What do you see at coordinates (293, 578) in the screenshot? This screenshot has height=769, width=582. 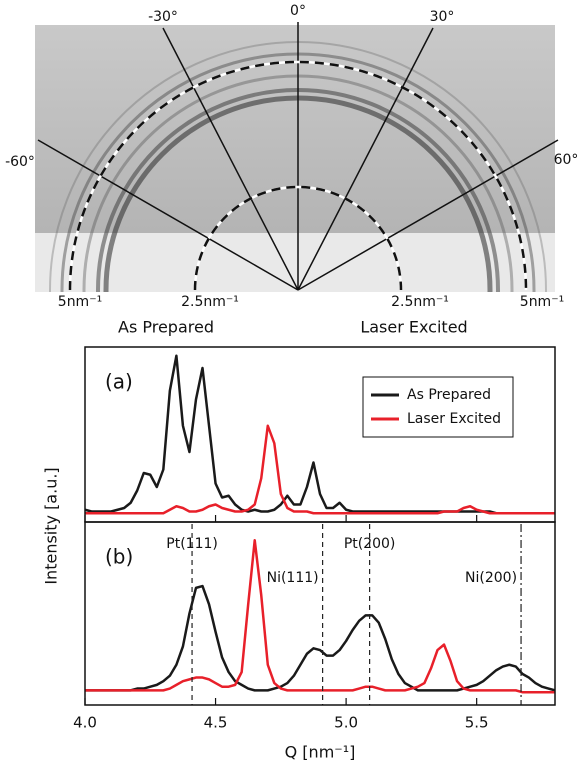 I see `reference-label: Ni(111)` at bounding box center [293, 578].